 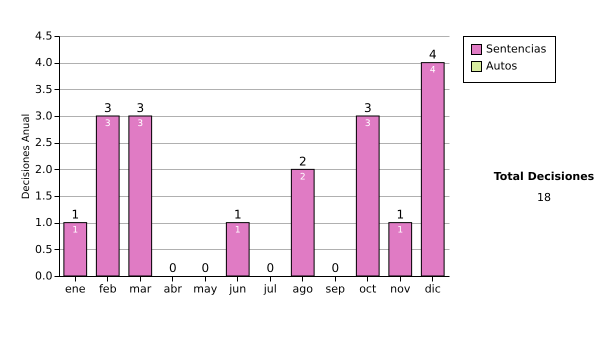 I want to click on y-tick-label: 4.5, so click(x=43, y=36).